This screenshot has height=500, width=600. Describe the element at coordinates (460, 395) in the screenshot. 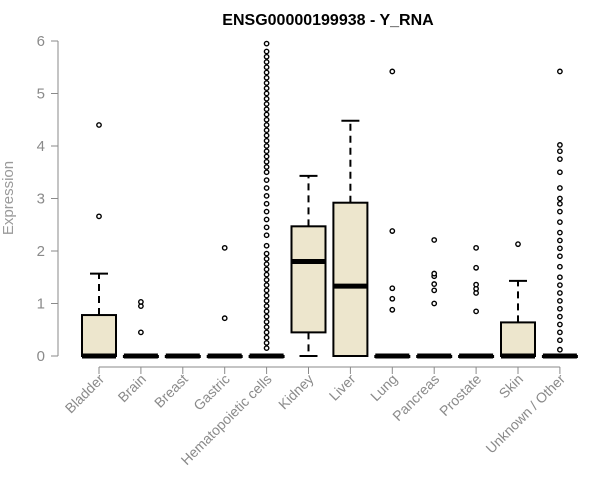

I see `x-tick-label: Prostate` at that location.